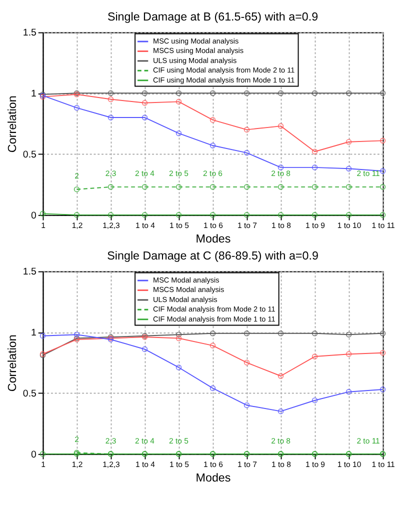 The height and width of the screenshot is (508, 410). Describe the element at coordinates (179, 465) in the screenshot. I see `x-tick-label: 1 to 5` at that location.